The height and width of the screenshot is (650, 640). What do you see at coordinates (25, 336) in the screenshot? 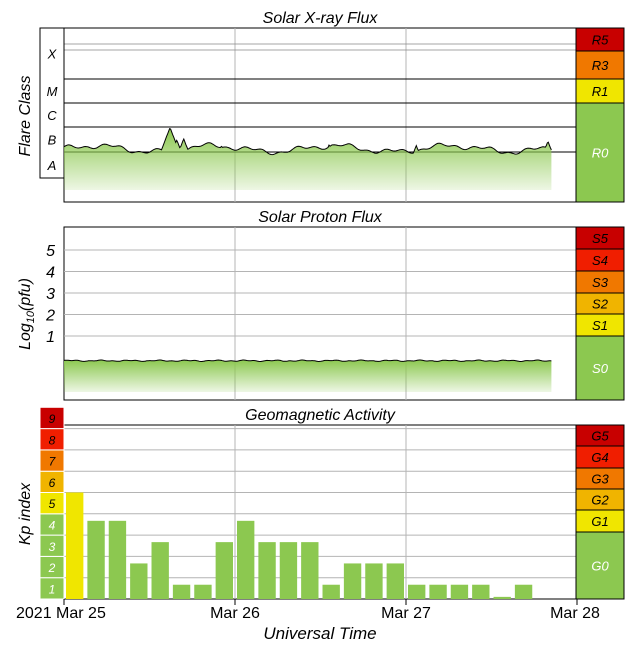
I see `proton-ylabel-main: Log` at bounding box center [25, 336].